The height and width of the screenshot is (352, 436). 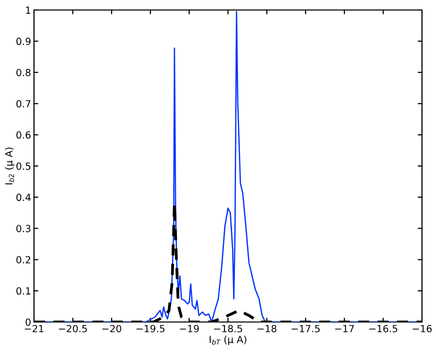 I want to click on y-tick-label: 0.1, so click(x=23, y=291).